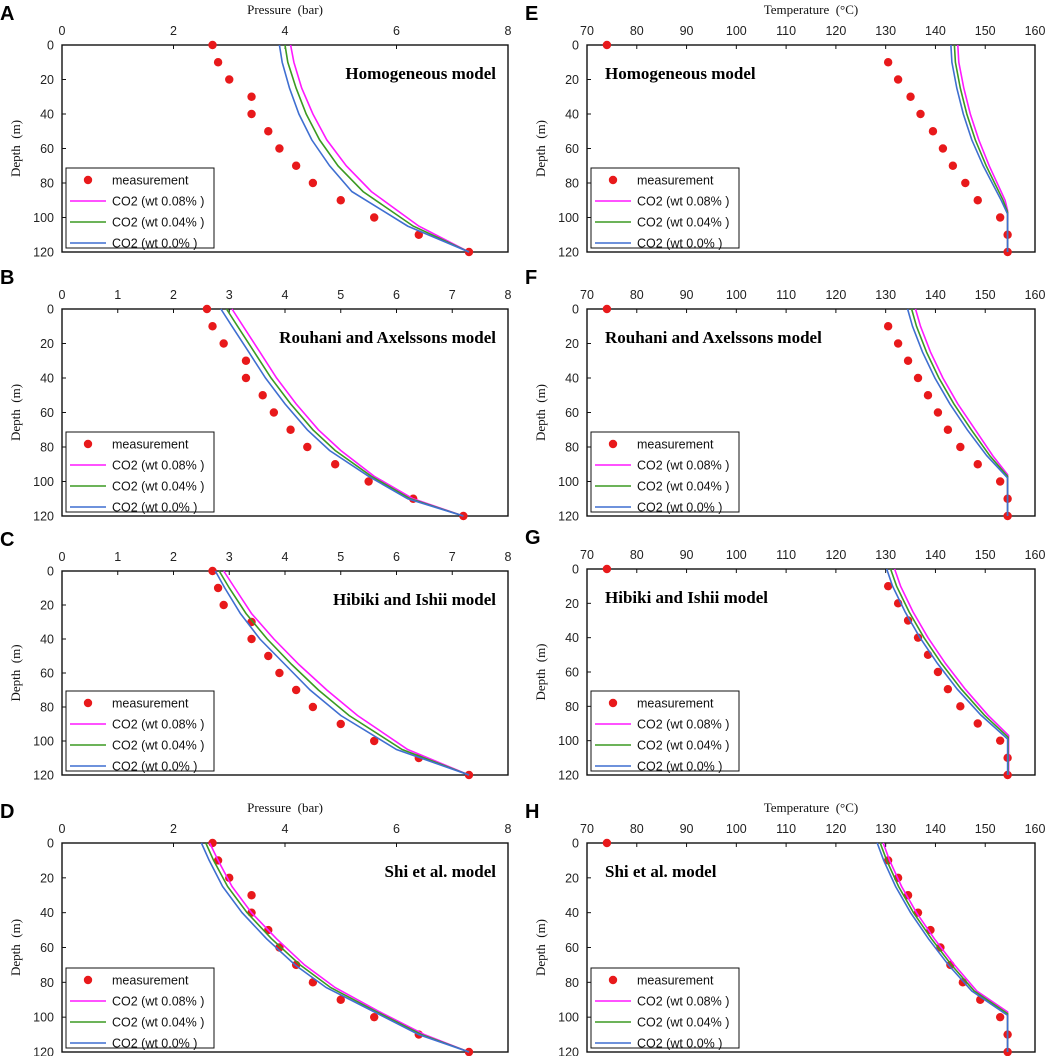 The image size is (1052, 1056). What do you see at coordinates (532, 812) in the screenshot?
I see `panel-letter: H` at bounding box center [532, 812].